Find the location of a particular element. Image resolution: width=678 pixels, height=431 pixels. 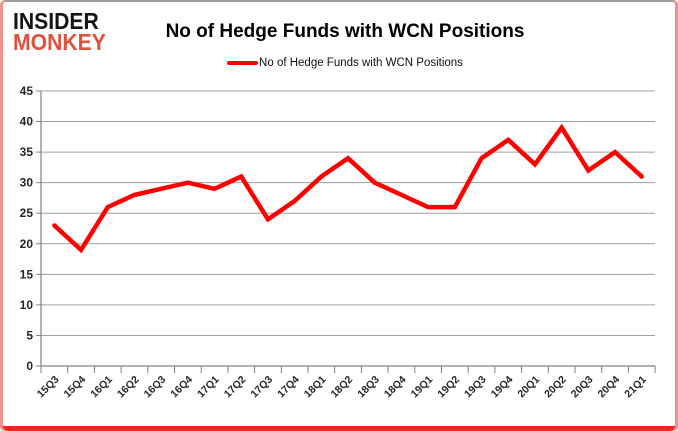

x-tick-label: 15Q4 is located at coordinates (75, 387).